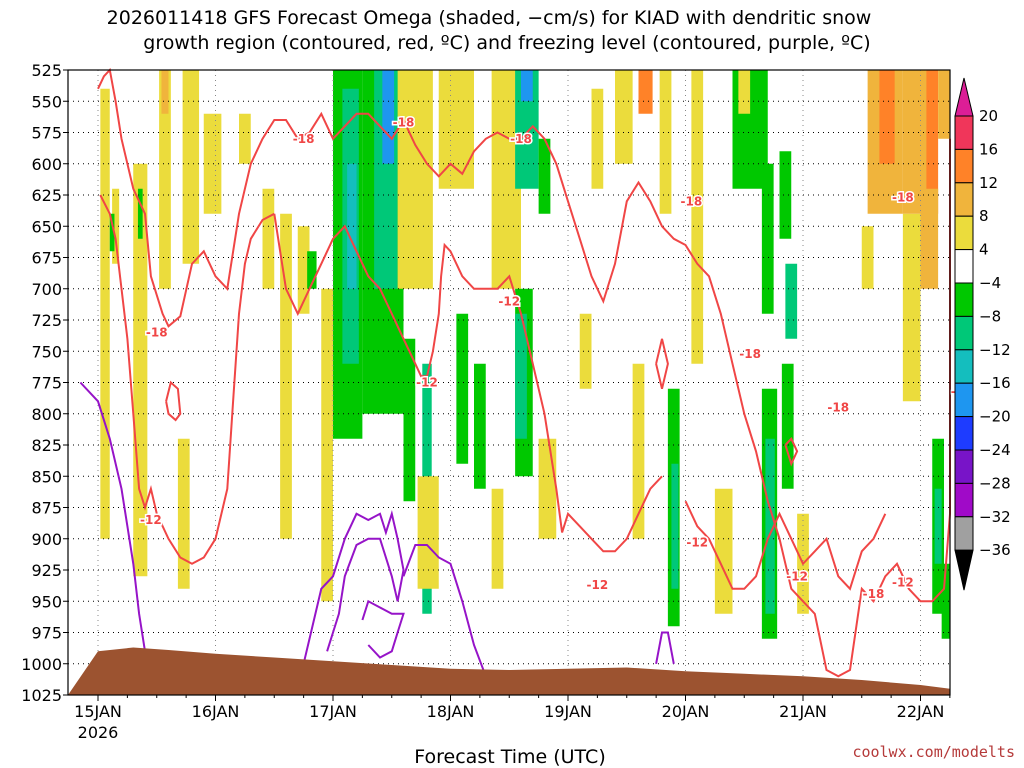 The width and height of the screenshot is (1024, 768). Describe the element at coordinates (964, 570) in the screenshot. I see `colorbar-bottom-arrow` at that location.